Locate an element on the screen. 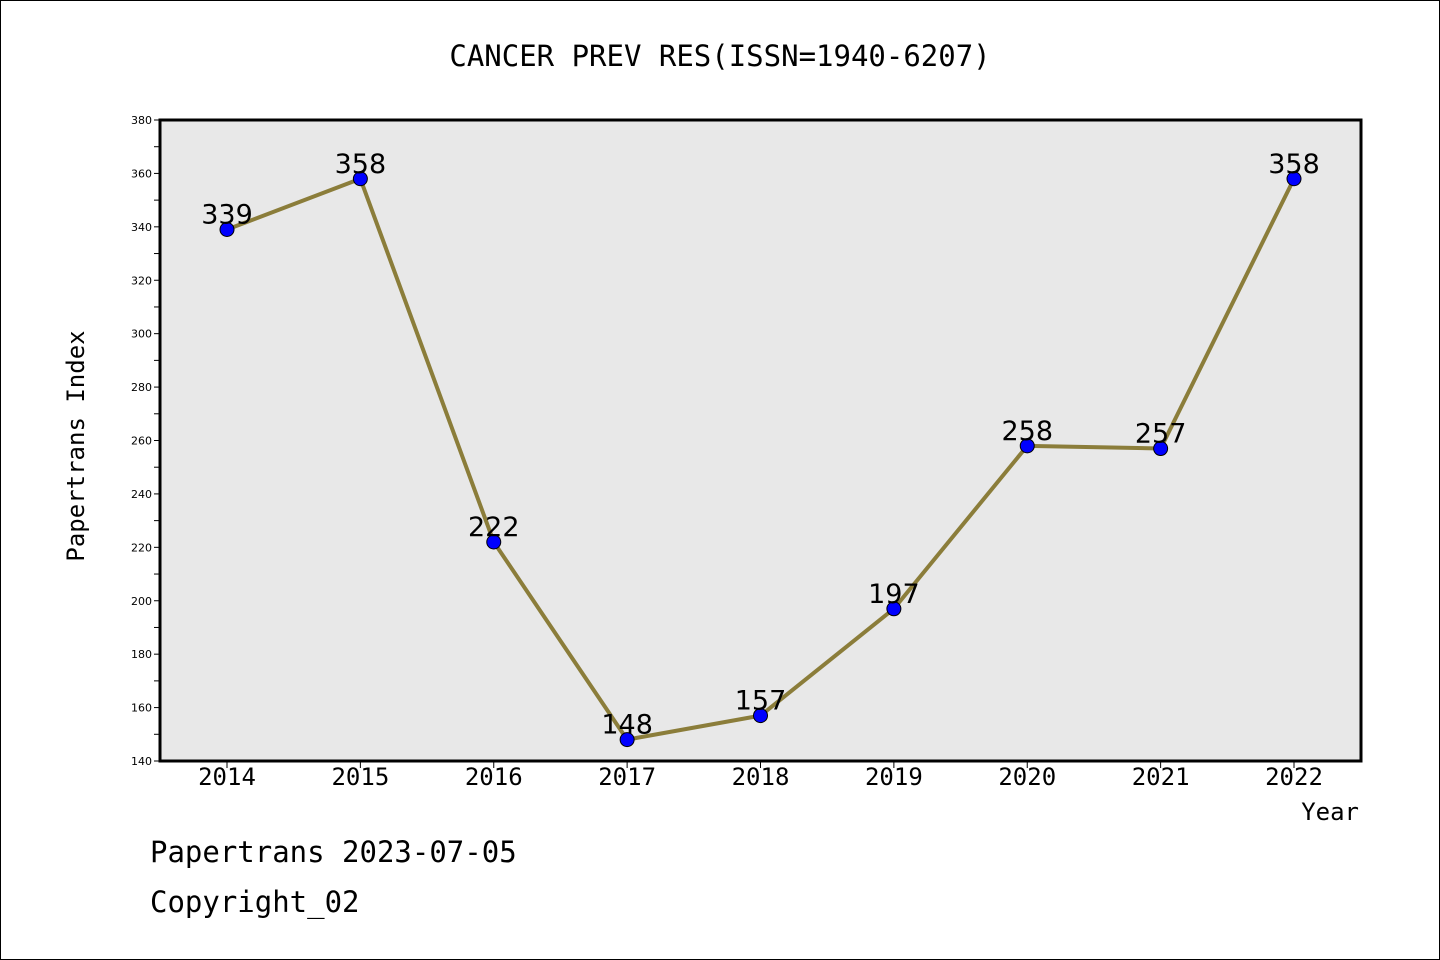 The width and height of the screenshot is (1440, 960). data-label: 258 is located at coordinates (1027, 431).